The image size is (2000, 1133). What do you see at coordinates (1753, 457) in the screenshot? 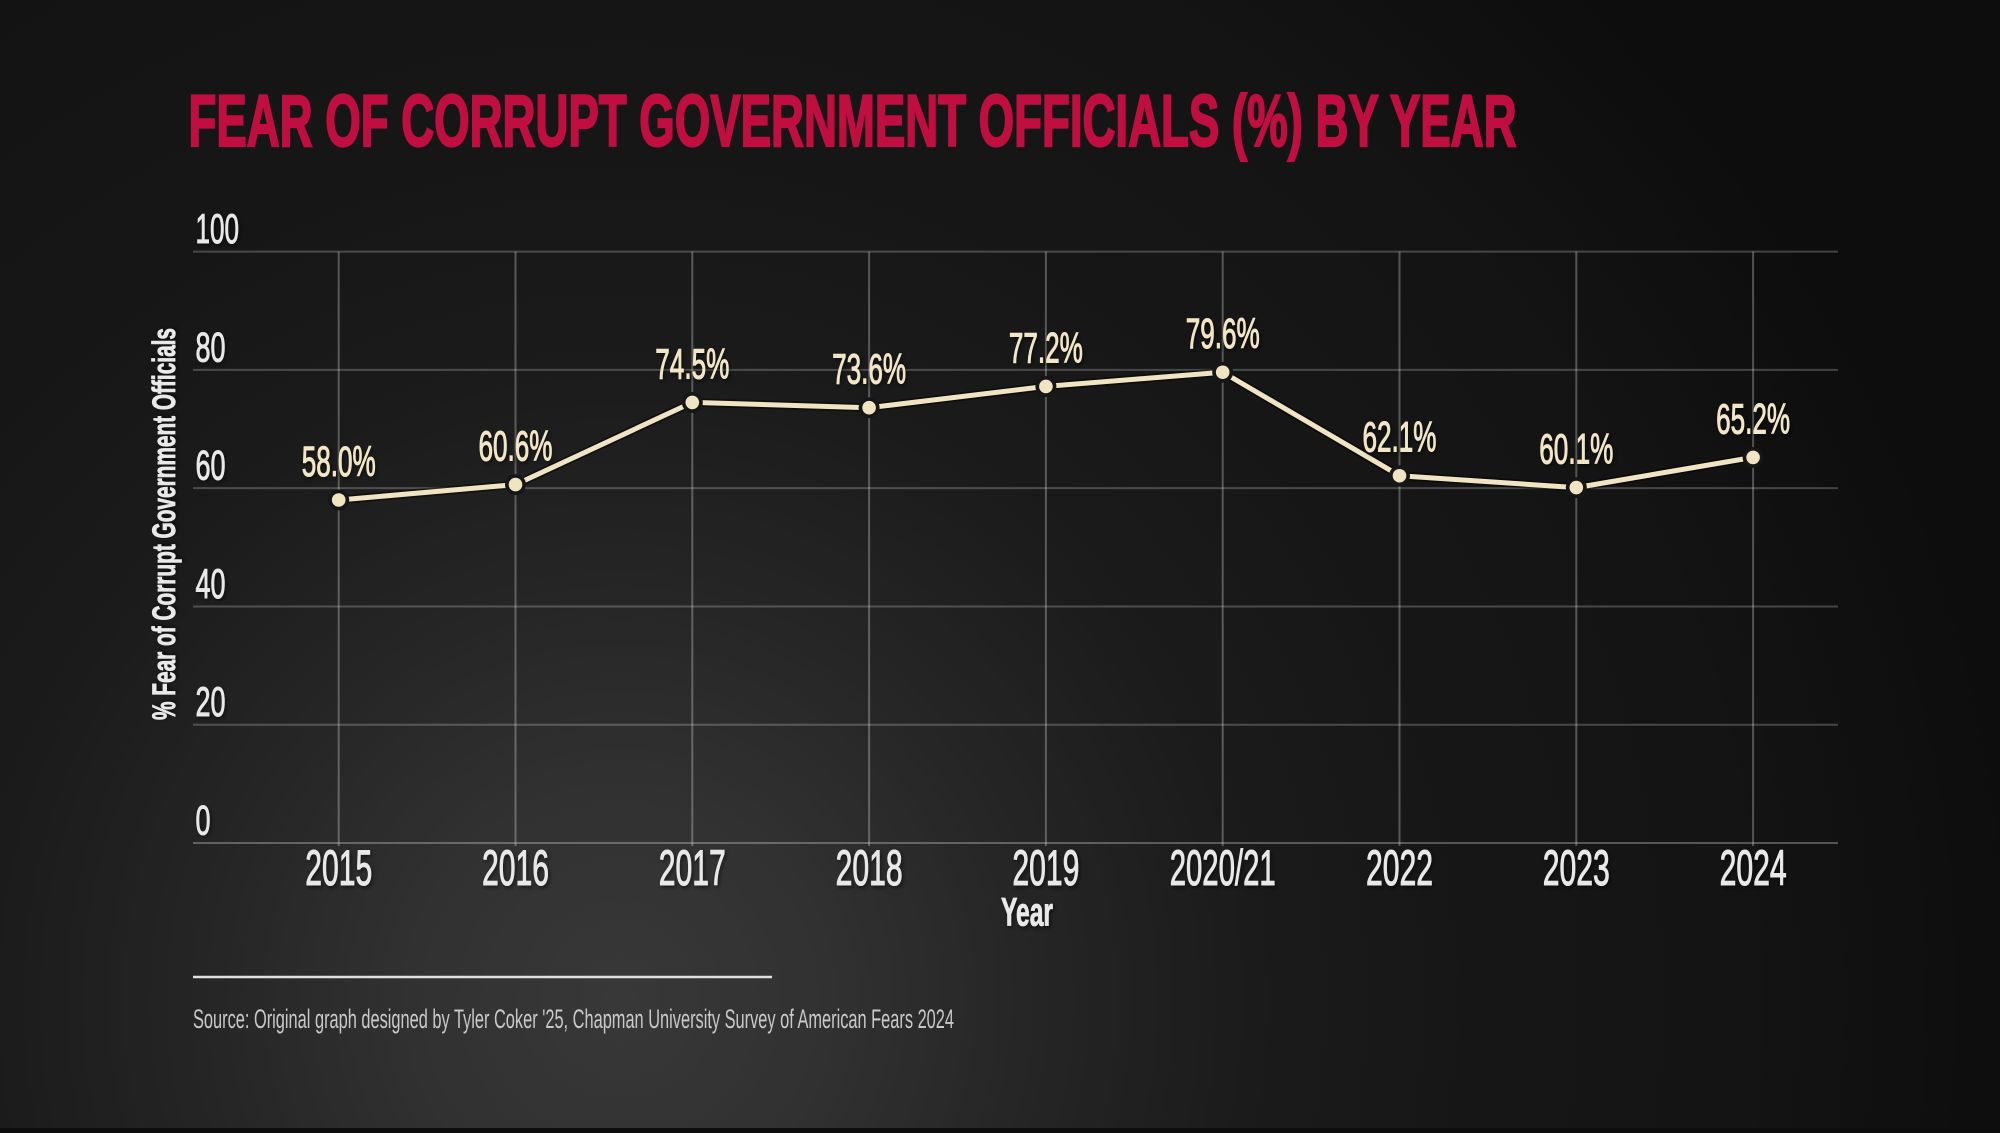
I see `data-point-marker-2024` at bounding box center [1753, 457].